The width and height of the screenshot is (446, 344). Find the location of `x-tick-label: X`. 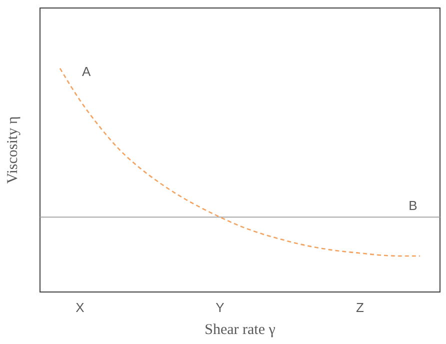

x-tick-label: X is located at coordinates (80, 307).